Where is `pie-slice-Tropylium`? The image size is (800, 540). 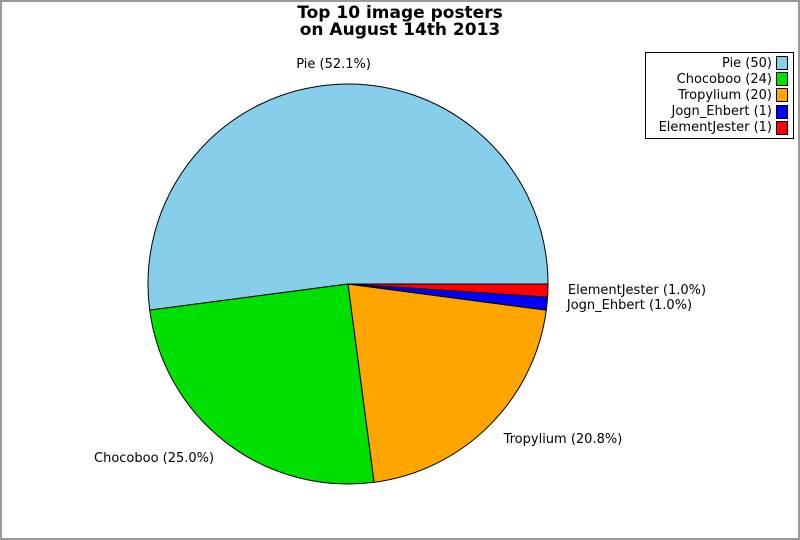 pie-slice-Tropylium is located at coordinates (447, 383).